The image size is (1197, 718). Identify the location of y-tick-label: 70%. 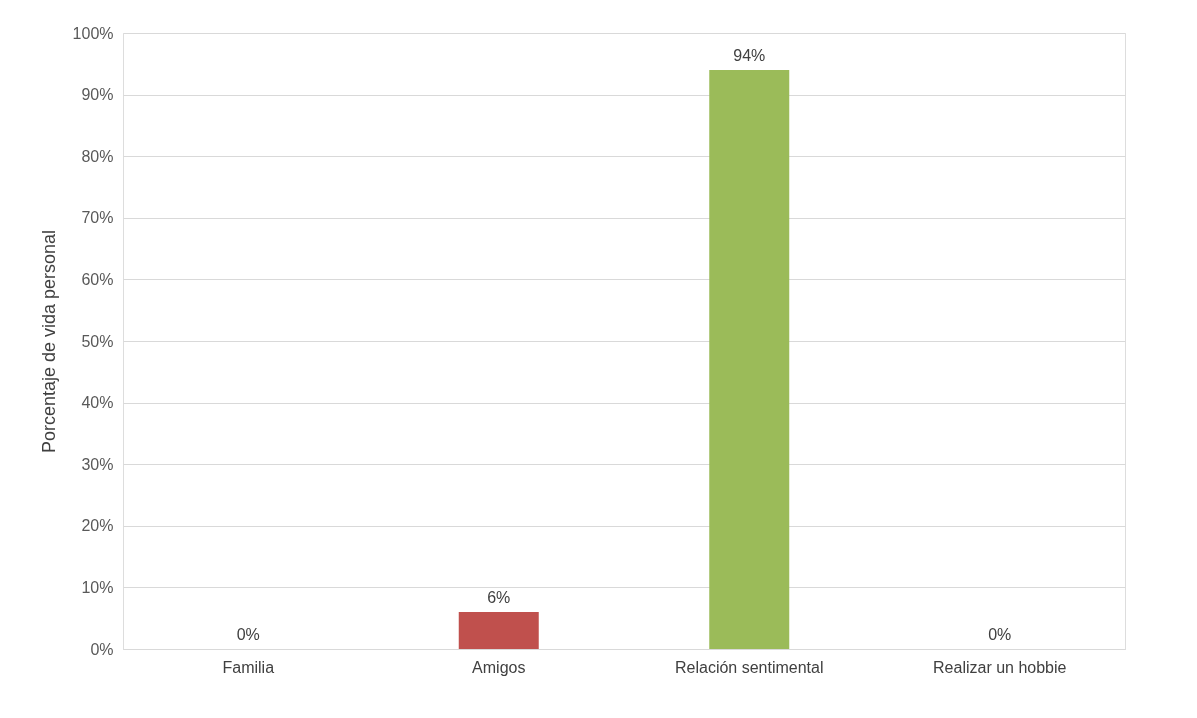
(97, 218).